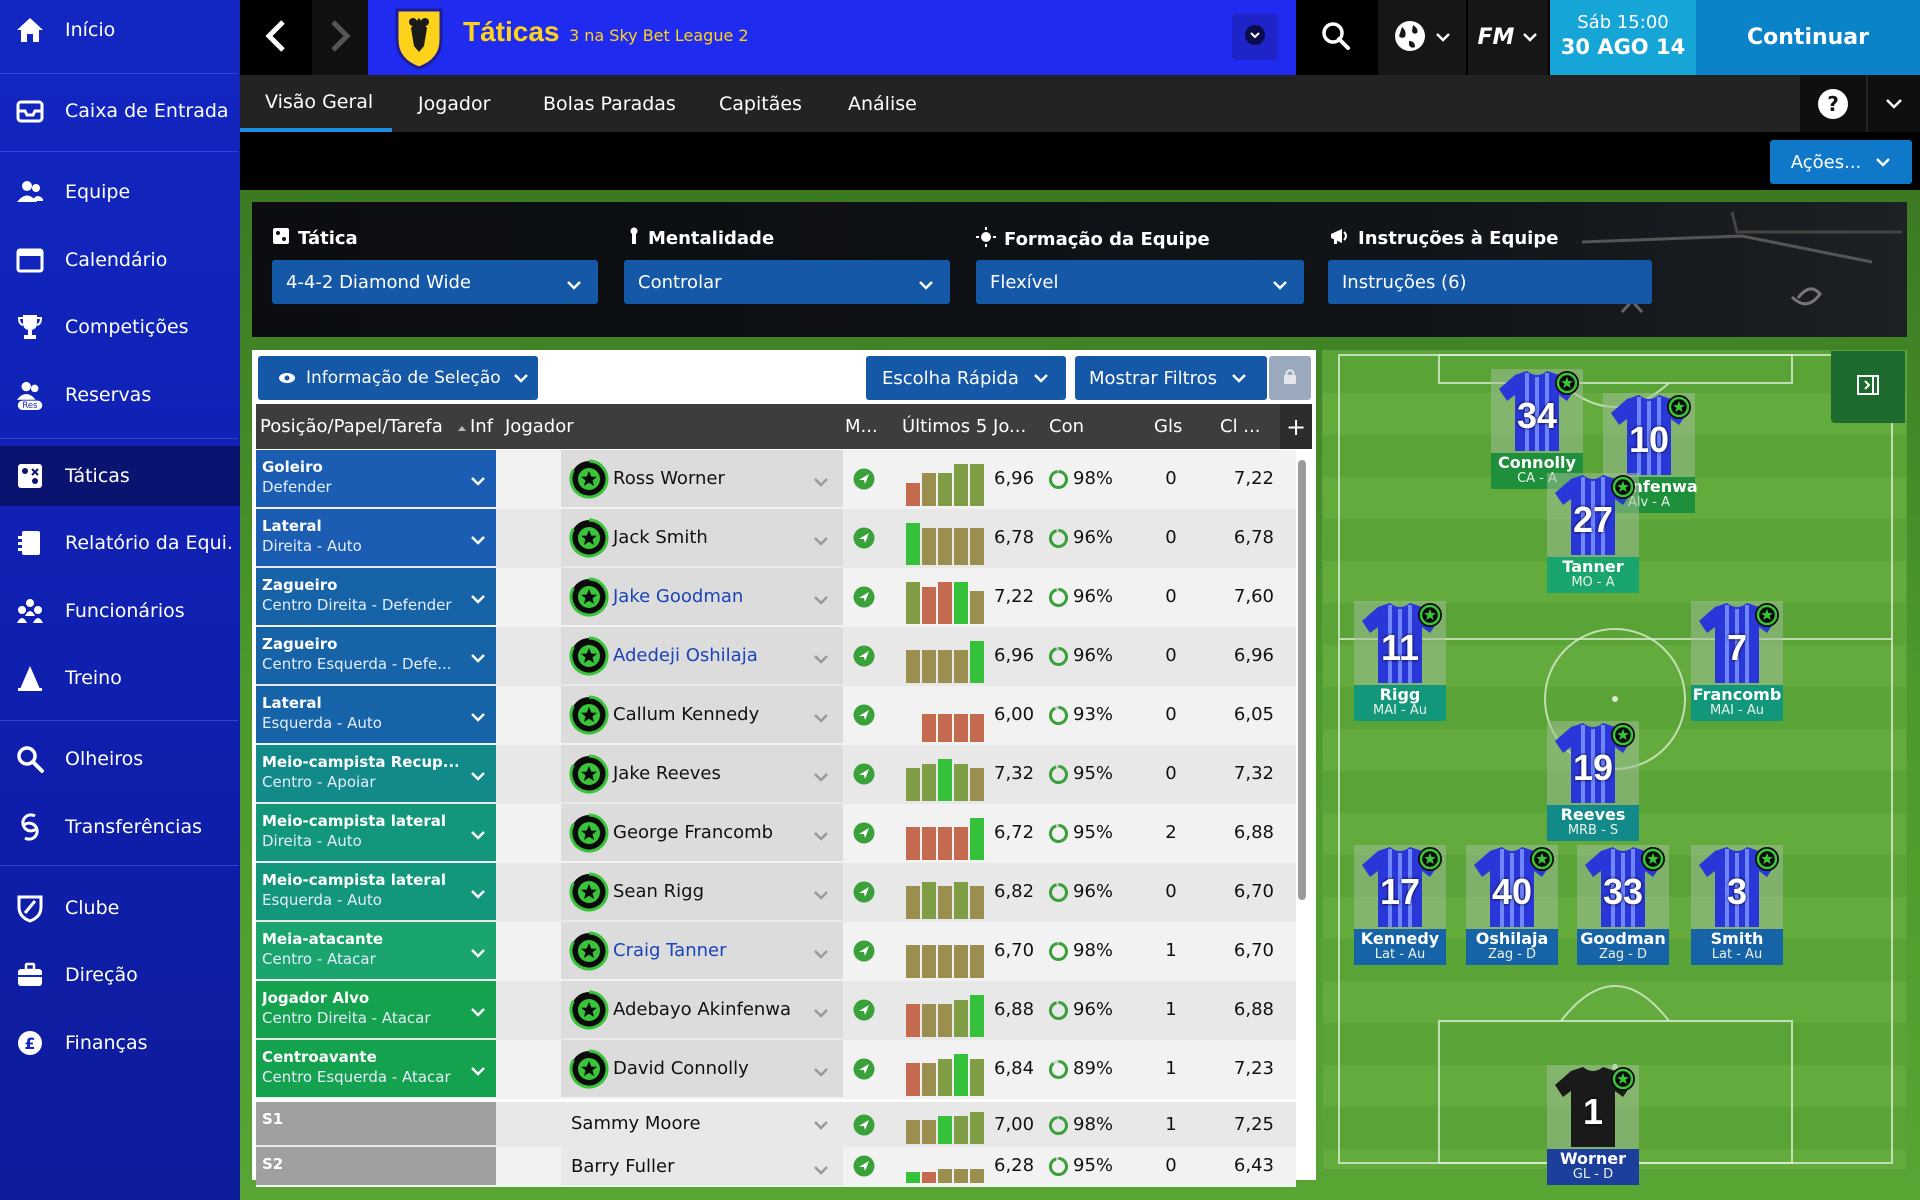 Image resolution: width=1920 pixels, height=1200 pixels. I want to click on team-instructions-button: Instruções (6), so click(1490, 282).